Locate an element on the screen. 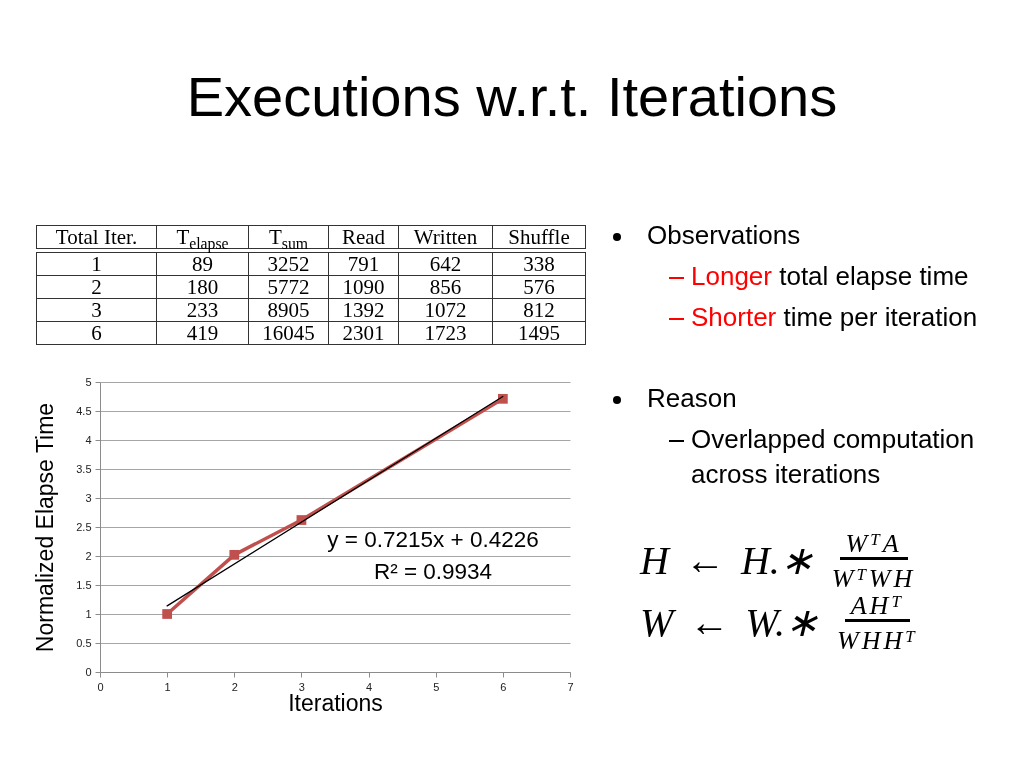  annotation: R² = 0.9934 is located at coordinates (433, 571).